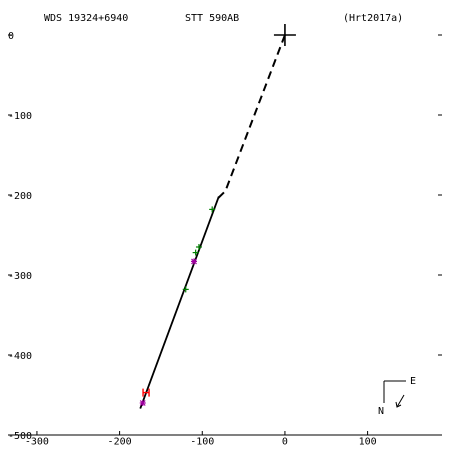 The height and width of the screenshot is (450, 450). What do you see at coordinates (20, 356) in the screenshot?
I see `y-tick-label: -400` at bounding box center [20, 356].